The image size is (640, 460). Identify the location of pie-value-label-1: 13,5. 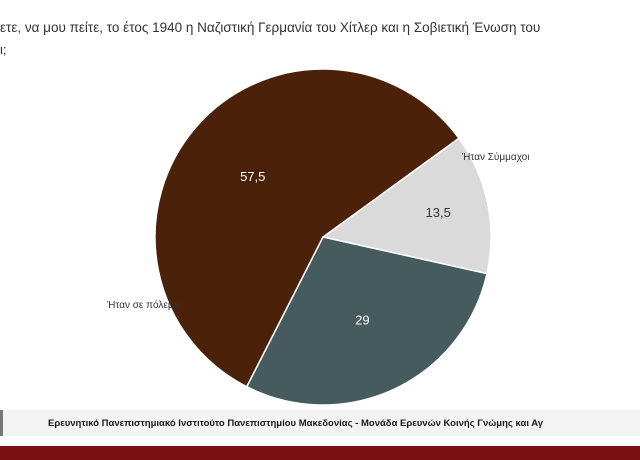
(438, 212).